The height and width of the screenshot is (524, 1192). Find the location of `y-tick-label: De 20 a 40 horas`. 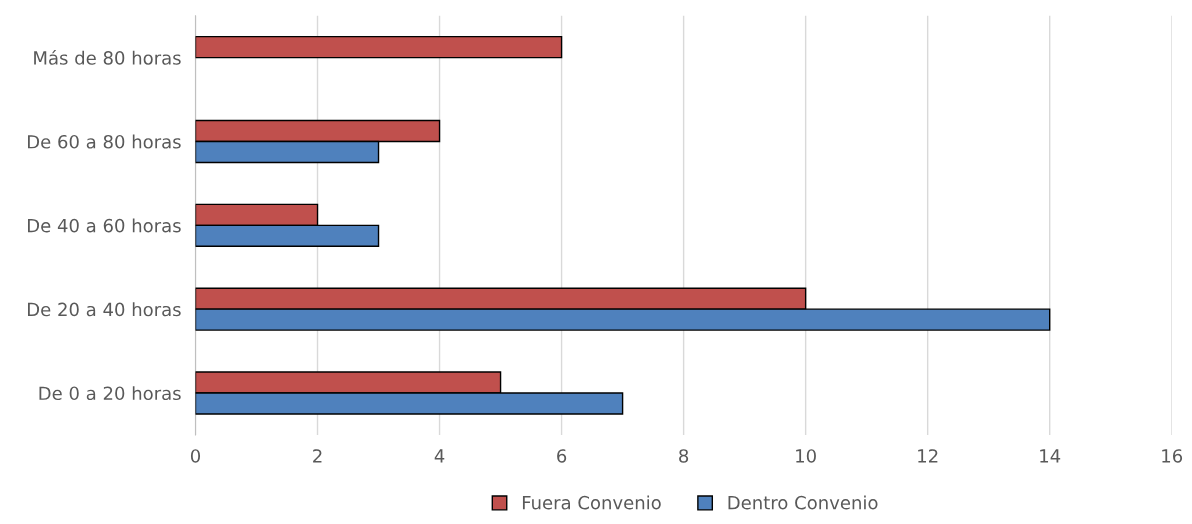

y-tick-label: De 20 a 40 horas is located at coordinates (104, 309).